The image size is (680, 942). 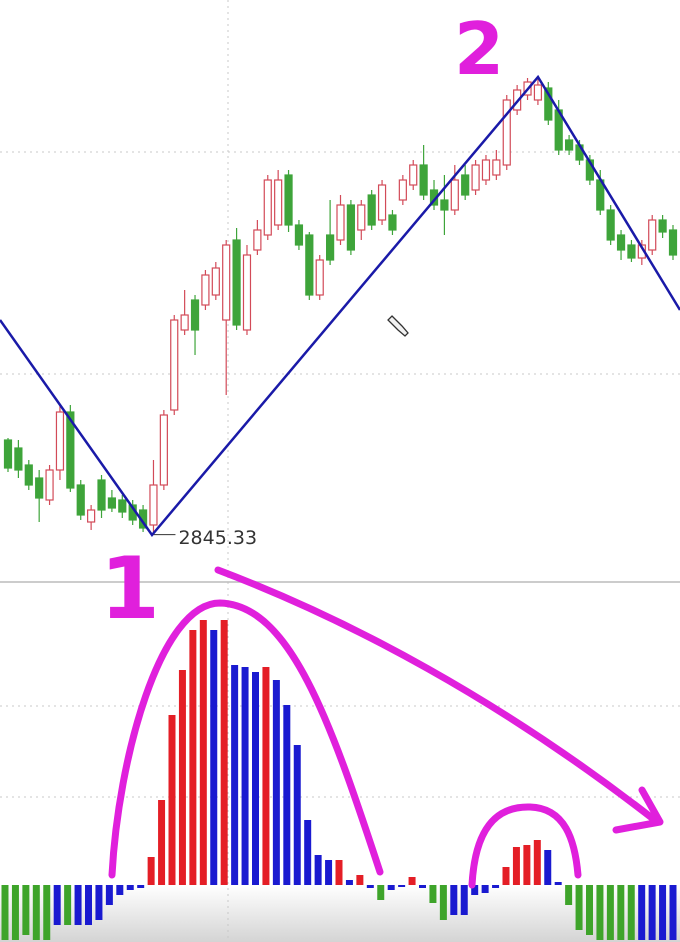 I want to click on pencil-cursor, so click(x=398, y=326).